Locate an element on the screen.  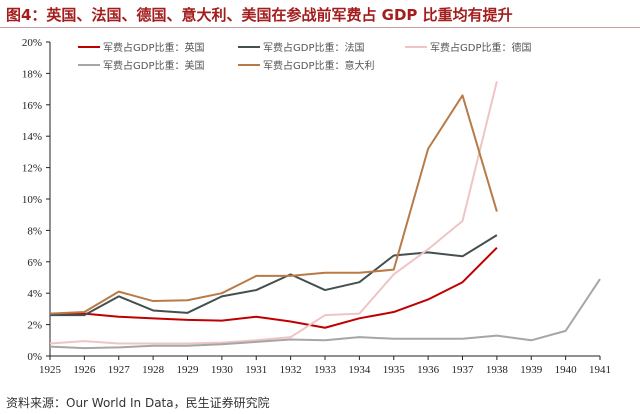
y-tick-label: 6% is located at coordinates (34, 263).